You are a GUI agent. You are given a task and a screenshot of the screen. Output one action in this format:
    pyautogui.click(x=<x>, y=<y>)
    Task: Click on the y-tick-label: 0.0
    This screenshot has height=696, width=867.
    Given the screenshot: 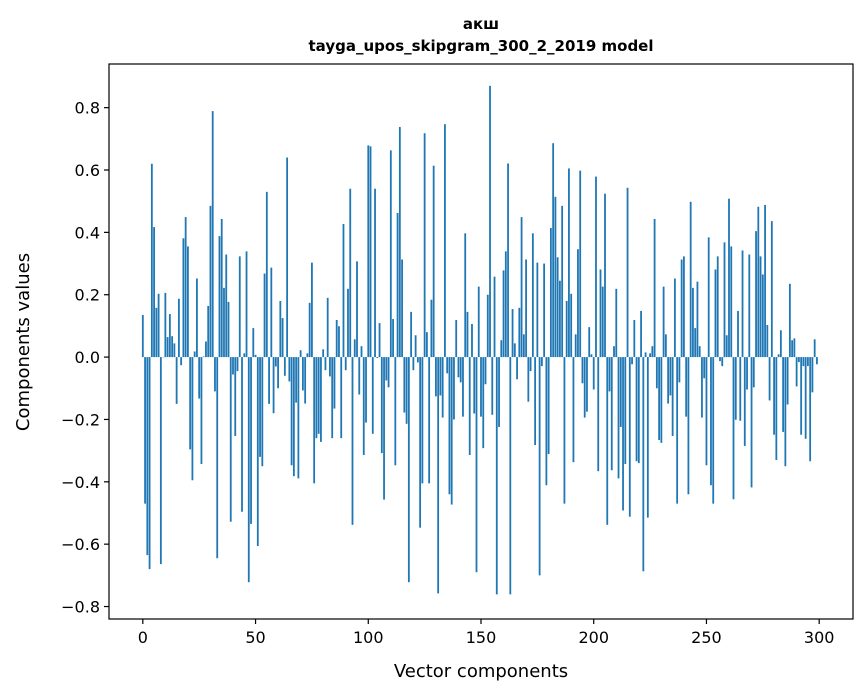 What is the action you would take?
    pyautogui.click(x=87, y=357)
    